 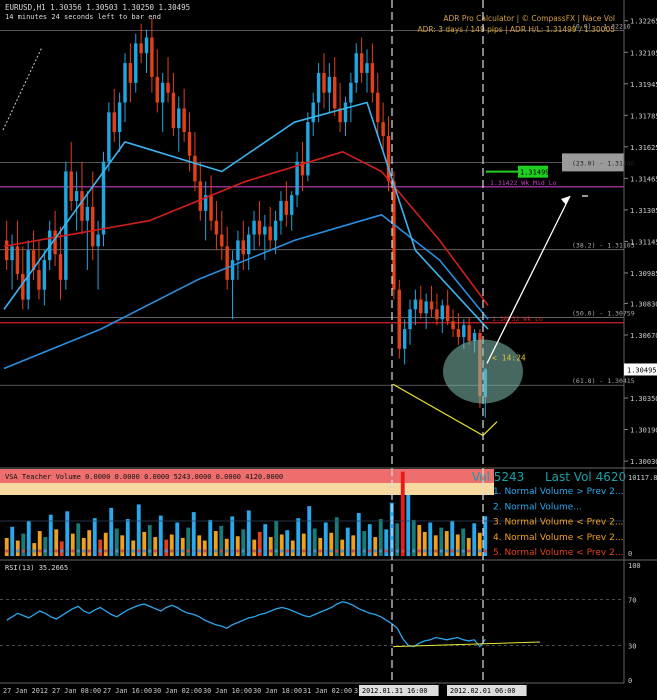 What do you see at coordinates (246, 624) in the screenshot?
I see `rsi-line` at bounding box center [246, 624].